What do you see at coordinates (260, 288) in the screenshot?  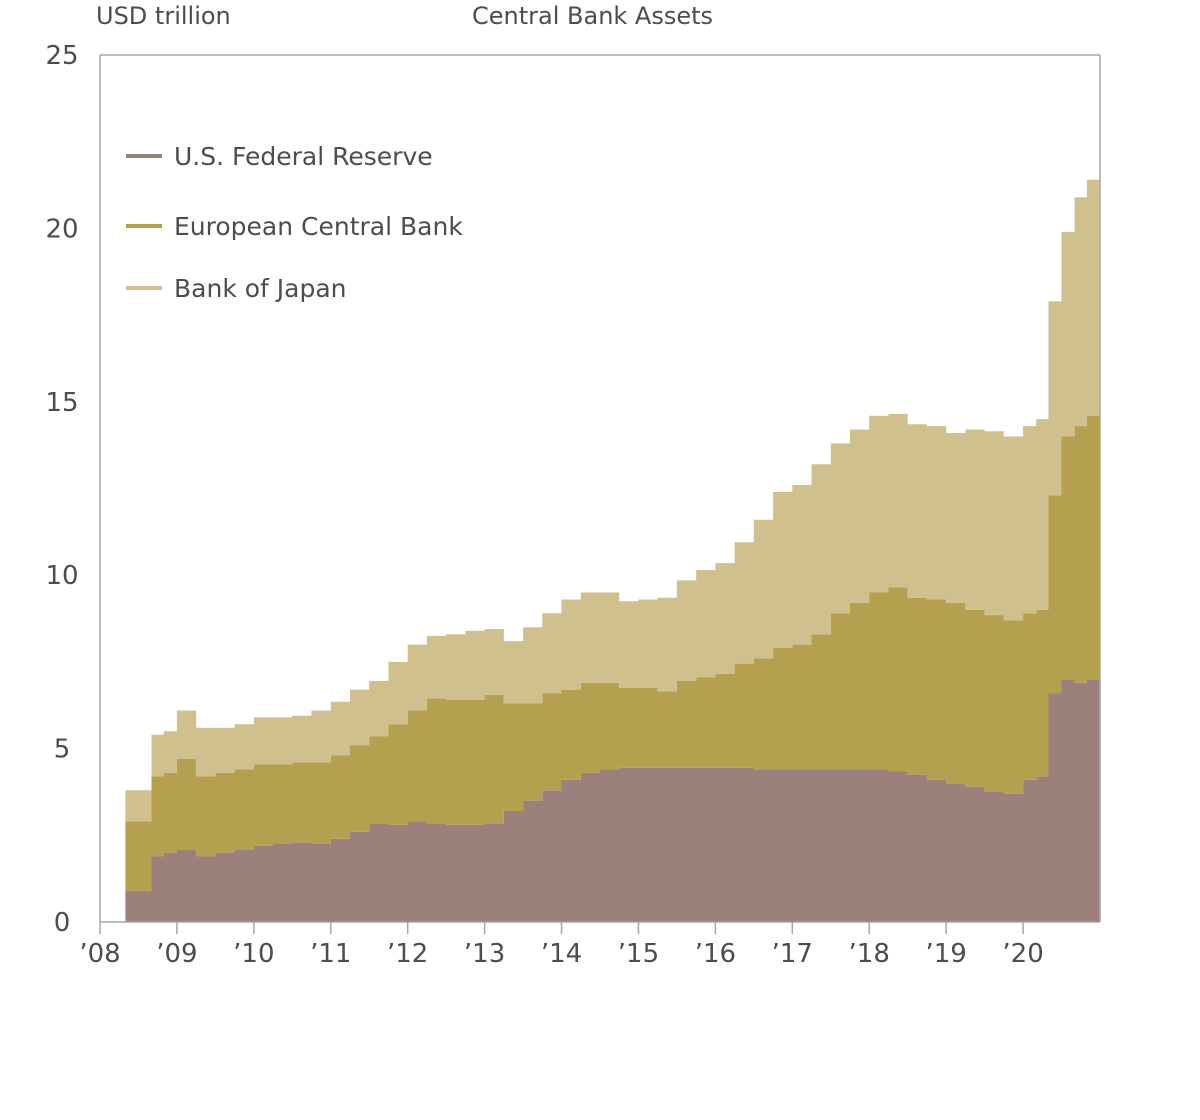 I see `legend-label-boj: Bank of Japan` at bounding box center [260, 288].